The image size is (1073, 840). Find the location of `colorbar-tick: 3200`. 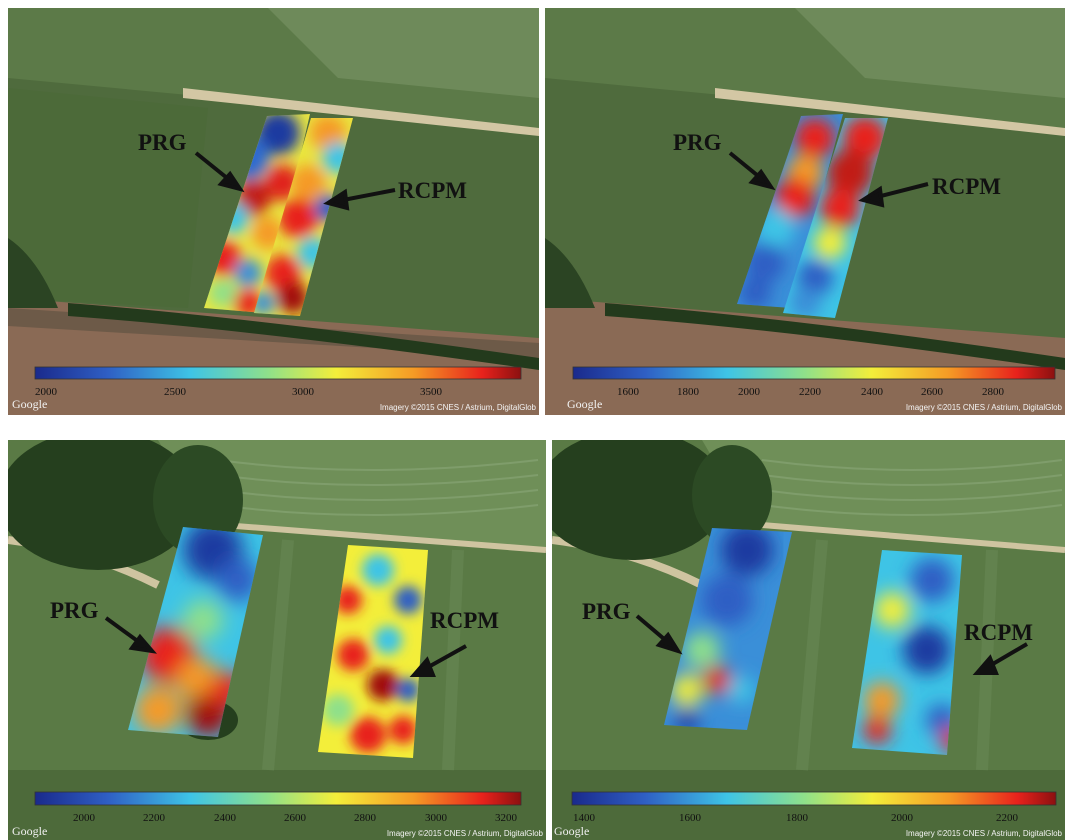

colorbar-tick: 3200 is located at coordinates (506, 818).